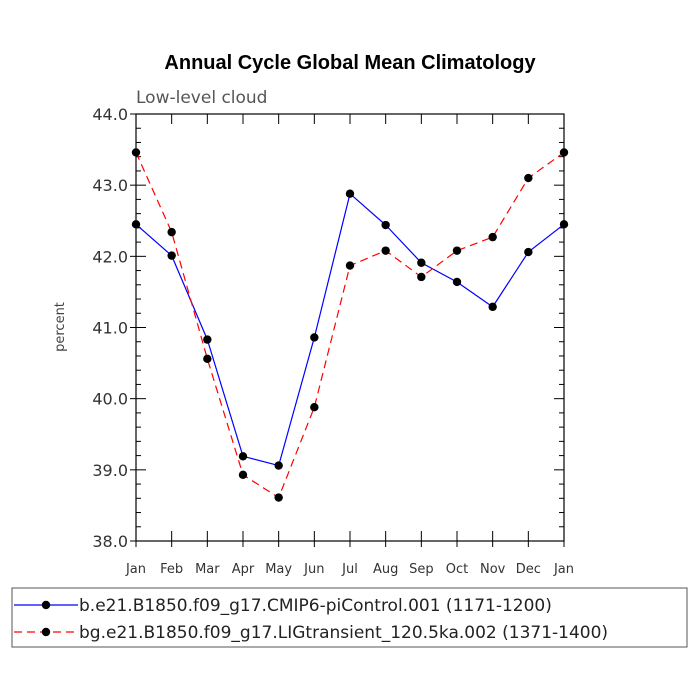  I want to click on y-axis-label: percent, so click(60, 327).